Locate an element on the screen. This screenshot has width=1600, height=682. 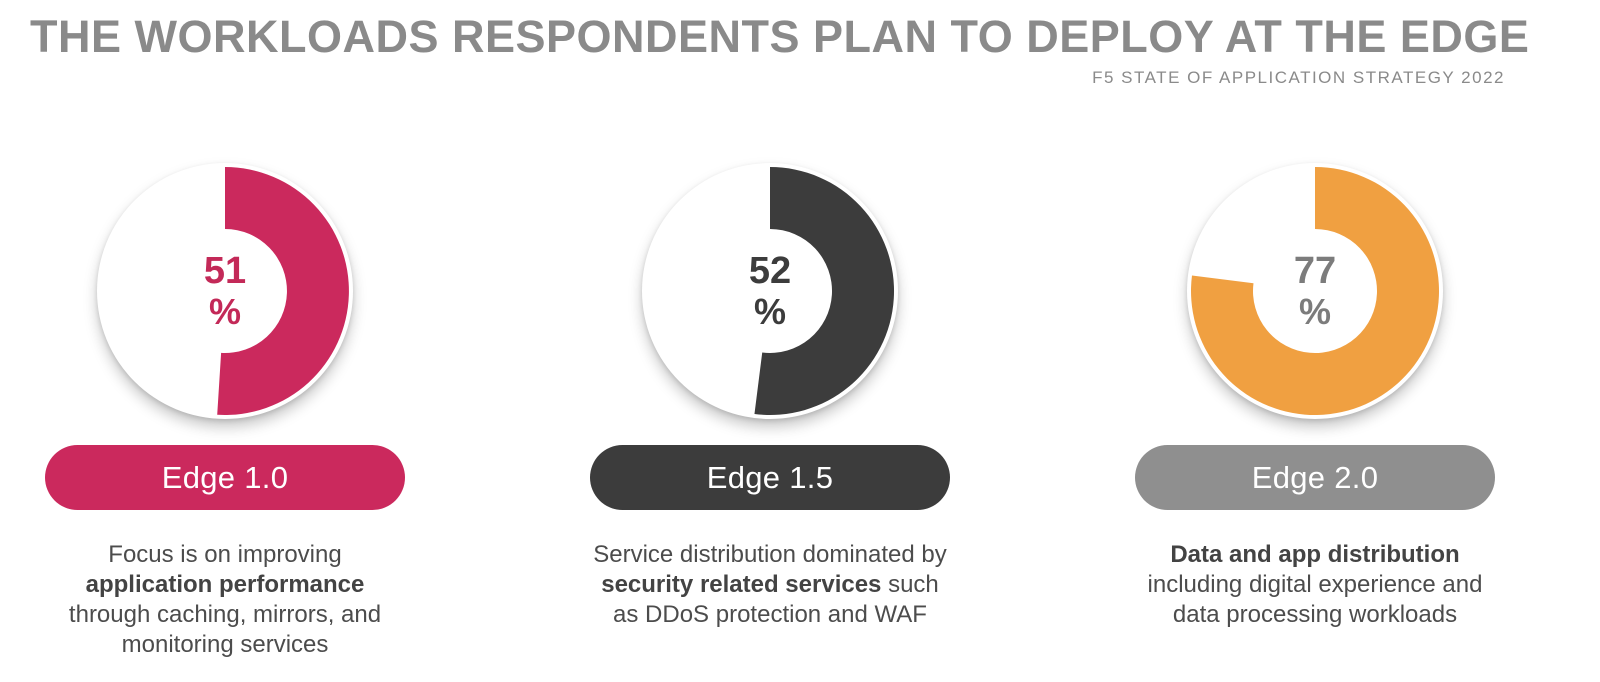
percent-value: 52 is located at coordinates (770, 271).